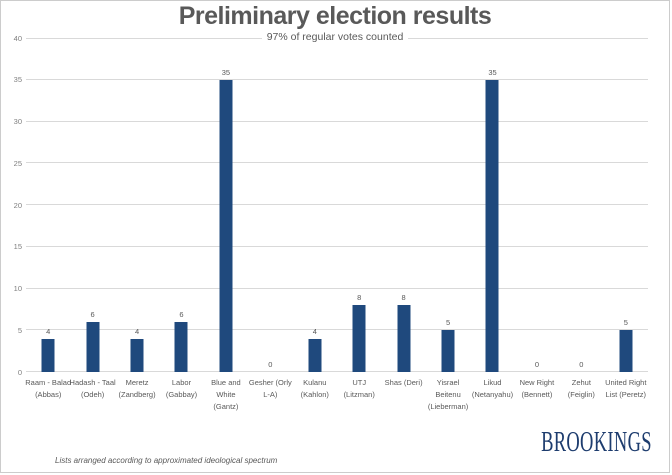 The height and width of the screenshot is (475, 672). Describe the element at coordinates (137, 388) in the screenshot. I see `x-axis-category-label: Meretz (Zandberg)` at that location.